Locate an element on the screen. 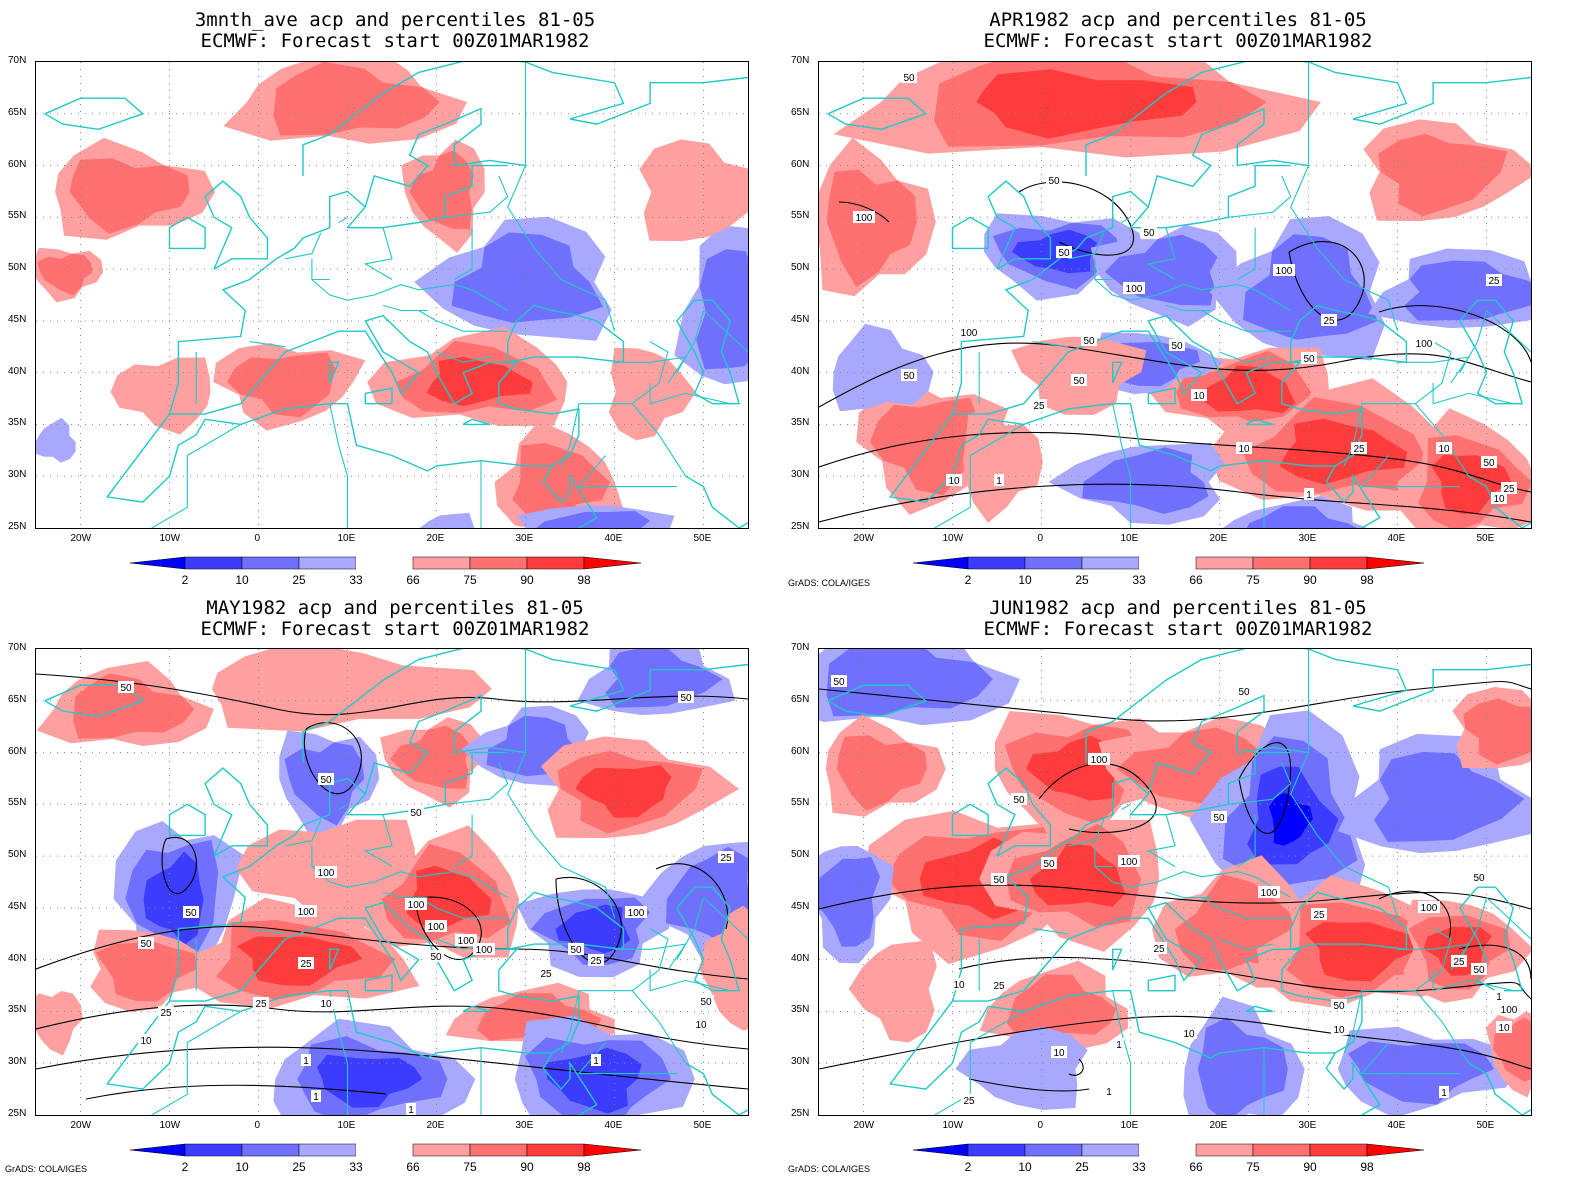 The image size is (1596, 1196). lon-tick-label: 20E is located at coordinates (1218, 1125).